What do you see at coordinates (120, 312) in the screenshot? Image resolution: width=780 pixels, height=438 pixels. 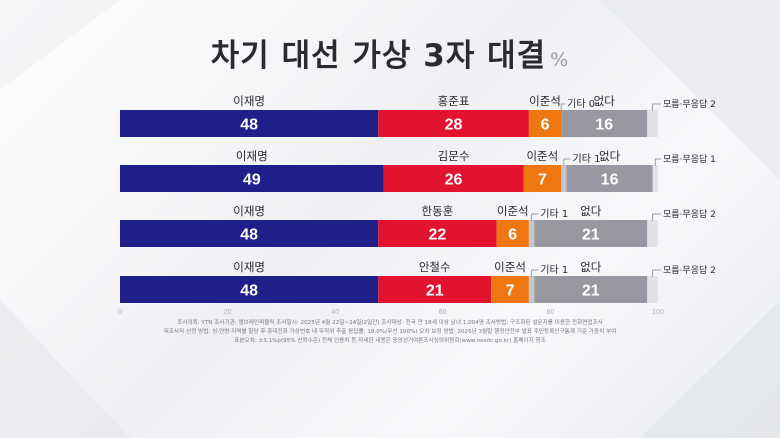 I see `x-tick-label: 0` at bounding box center [120, 312].